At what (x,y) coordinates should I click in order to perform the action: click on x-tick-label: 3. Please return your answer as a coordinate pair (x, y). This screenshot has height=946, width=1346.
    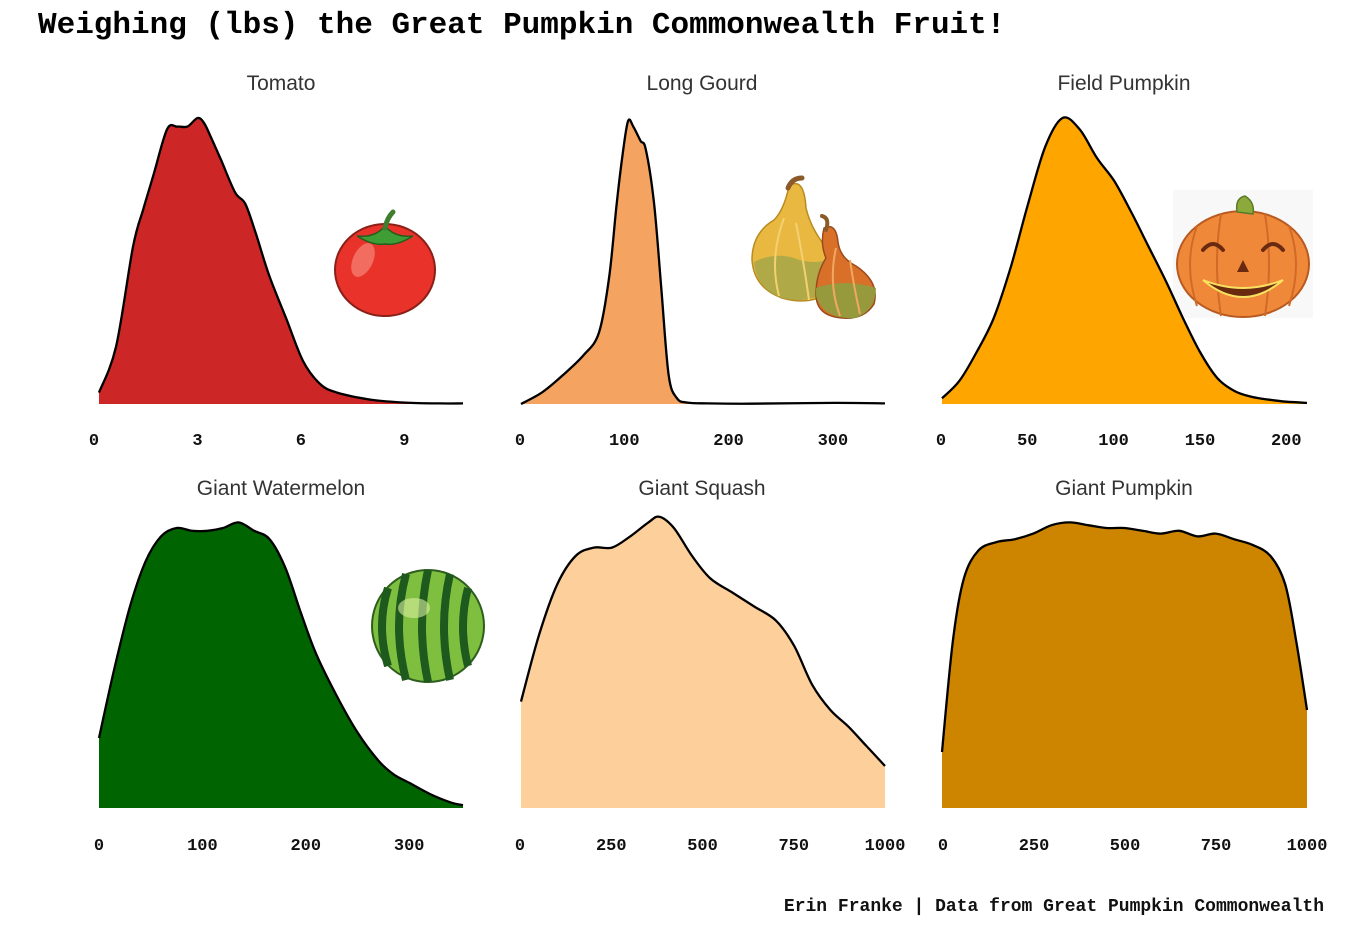
    Looking at the image, I should click on (197, 441).